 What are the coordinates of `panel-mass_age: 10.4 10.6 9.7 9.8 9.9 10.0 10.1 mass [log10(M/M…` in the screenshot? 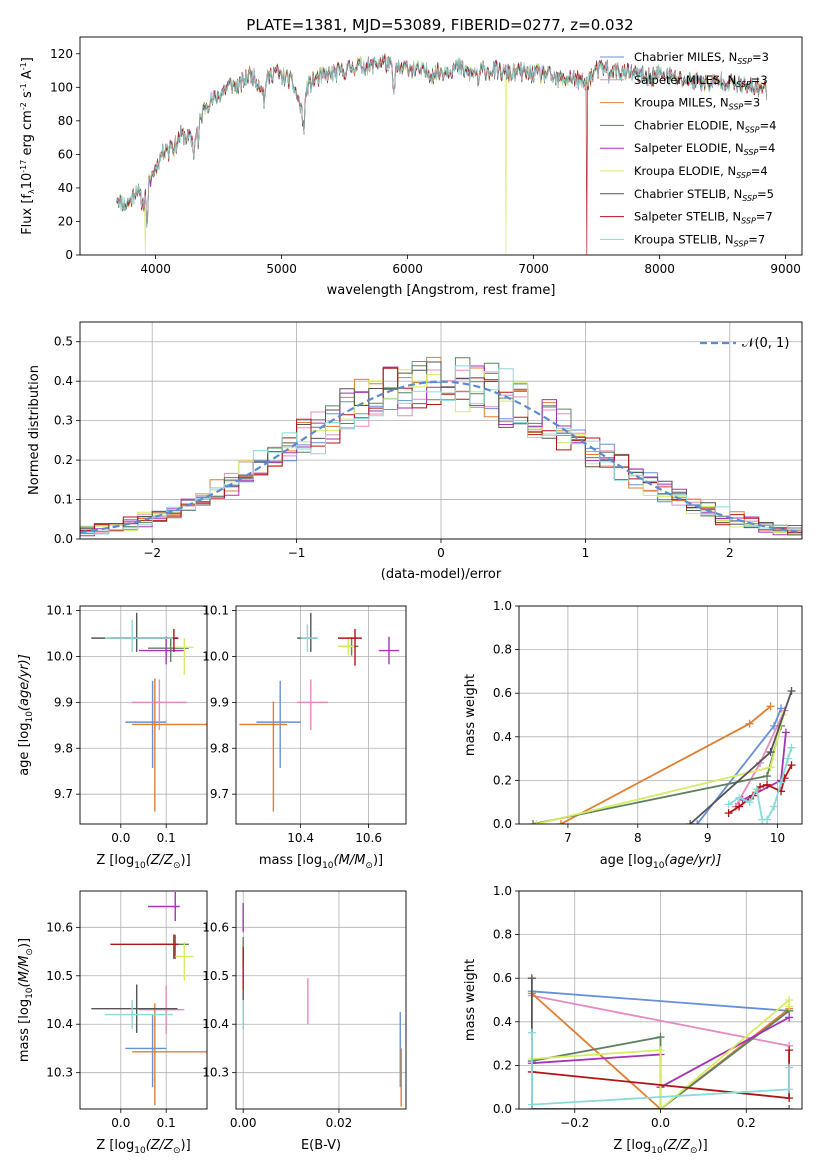 It's located at (304, 737).